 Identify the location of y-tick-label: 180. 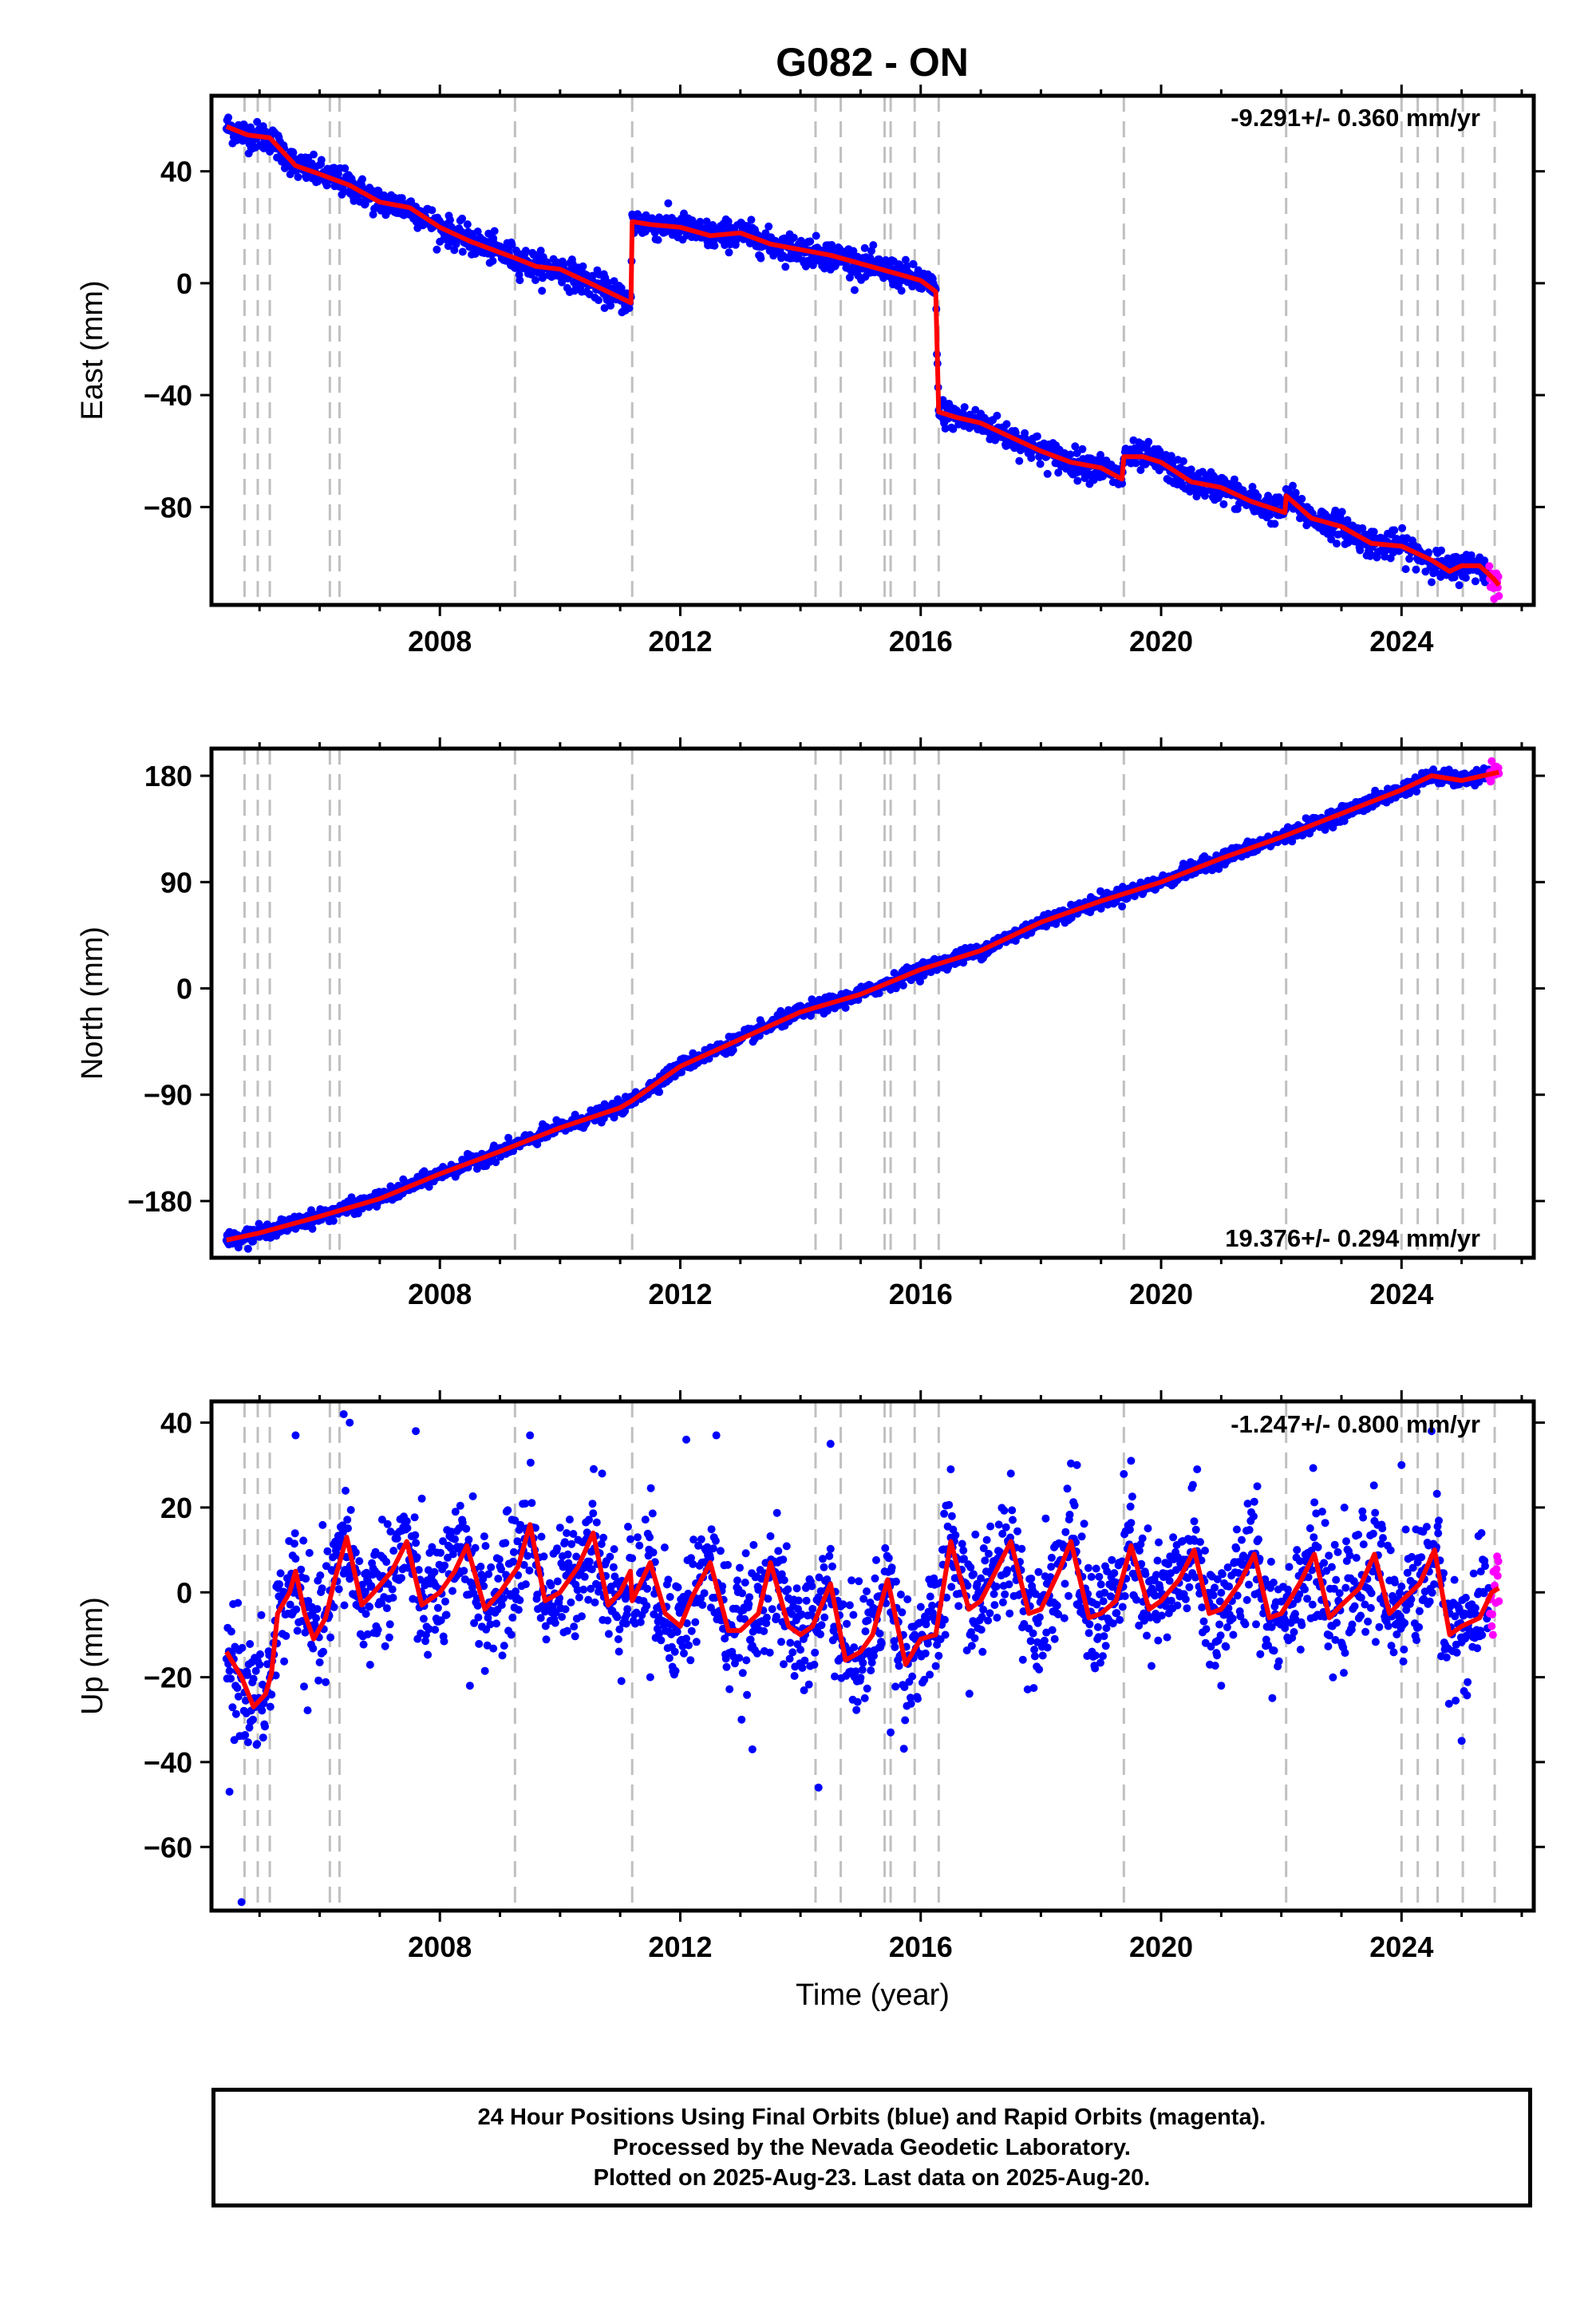
(168, 776).